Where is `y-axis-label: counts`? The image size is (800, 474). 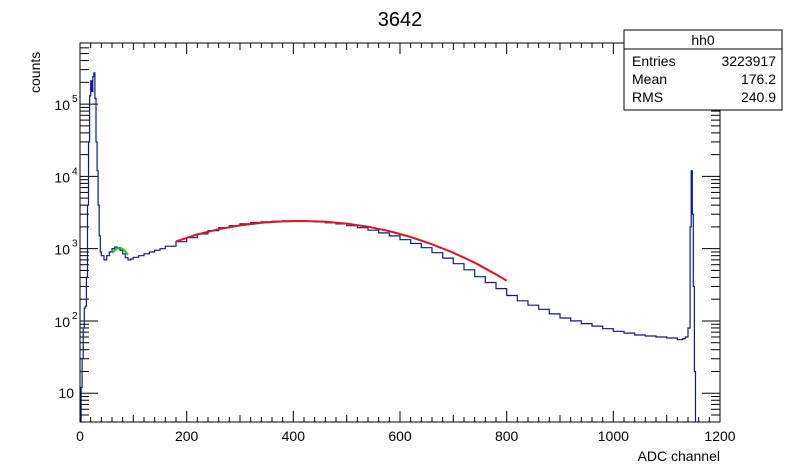
y-axis-label: counts is located at coordinates (35, 72).